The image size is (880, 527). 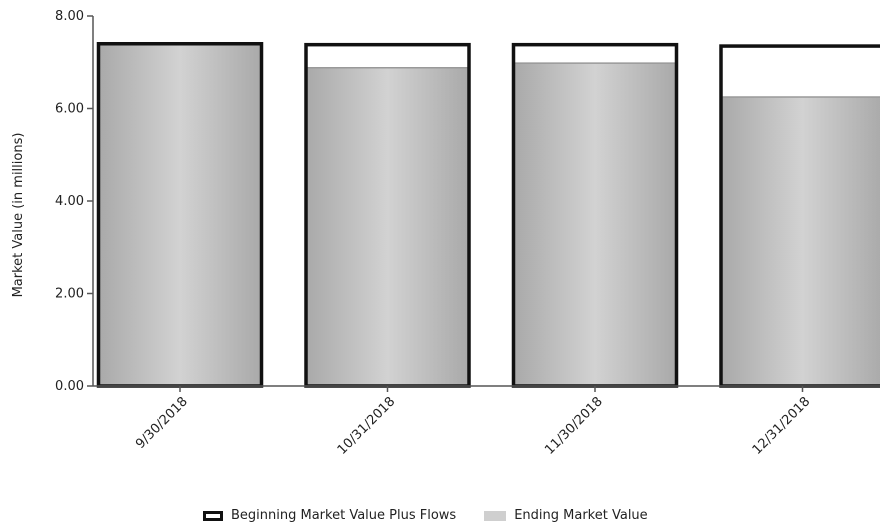 What do you see at coordinates (574, 426) in the screenshot?
I see `x-tick-label: 11/30/2018` at bounding box center [574, 426].